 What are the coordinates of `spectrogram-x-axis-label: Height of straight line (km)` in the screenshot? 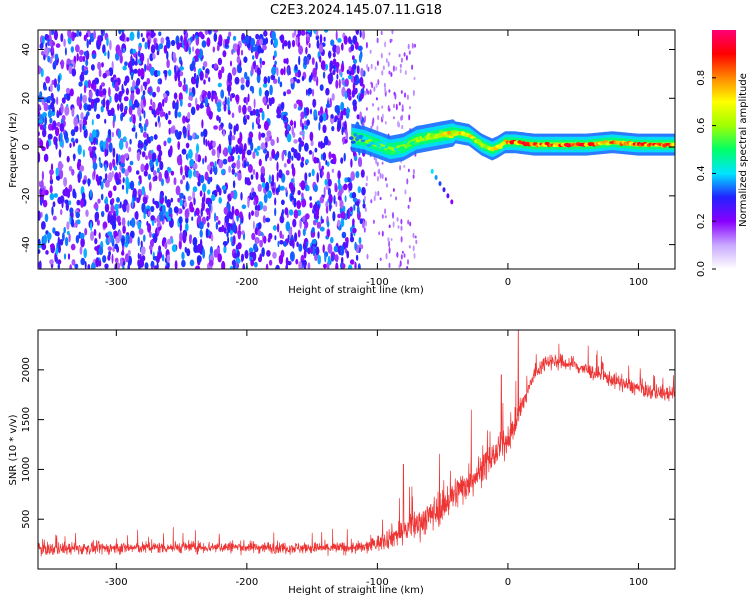 It's located at (356, 290).